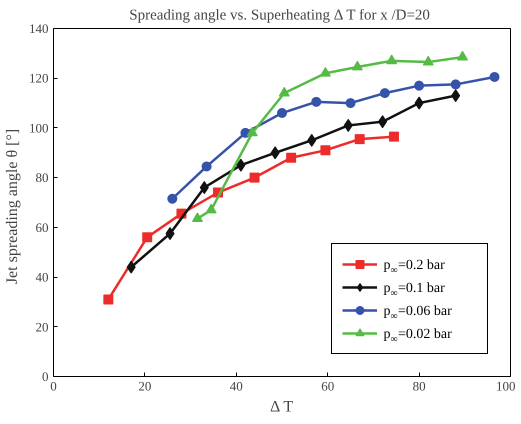  Describe the element at coordinates (282, 407) in the screenshot. I see `x-axis-title: Δ T` at that location.